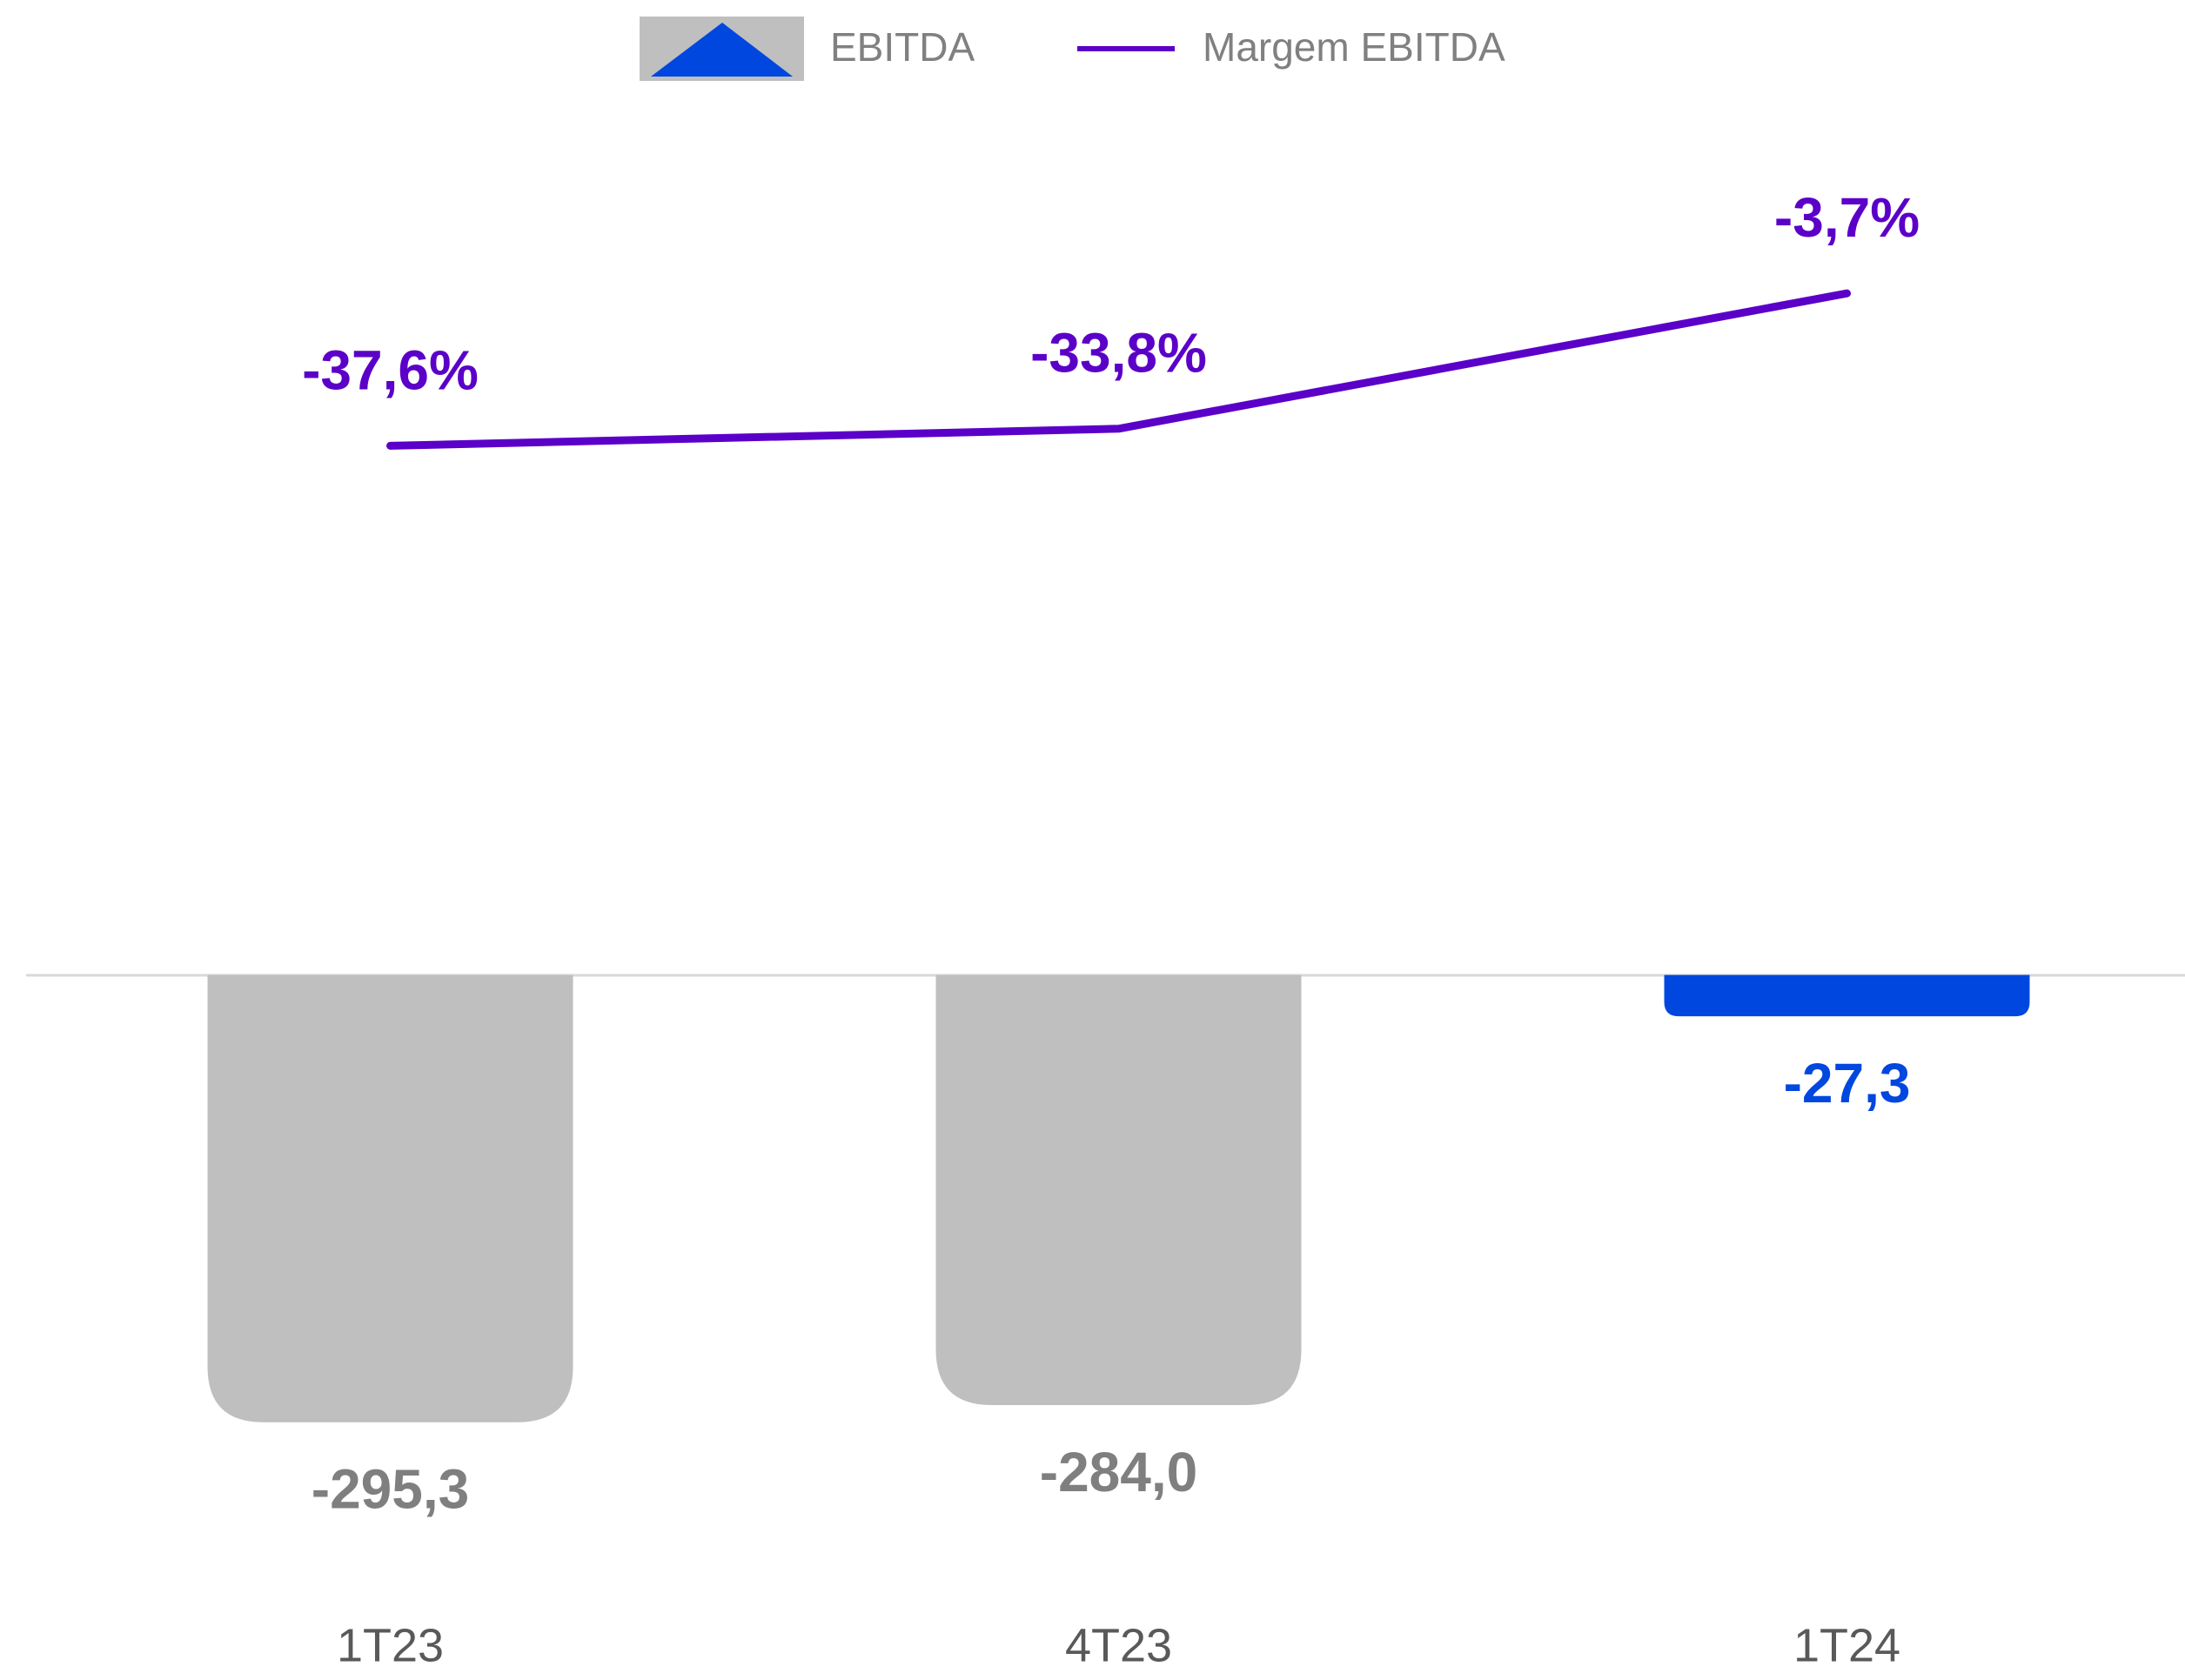 Image resolution: width=2185 pixels, height=1680 pixels. What do you see at coordinates (1847, 1083) in the screenshot?
I see `bar-value-label: -27,3` at bounding box center [1847, 1083].